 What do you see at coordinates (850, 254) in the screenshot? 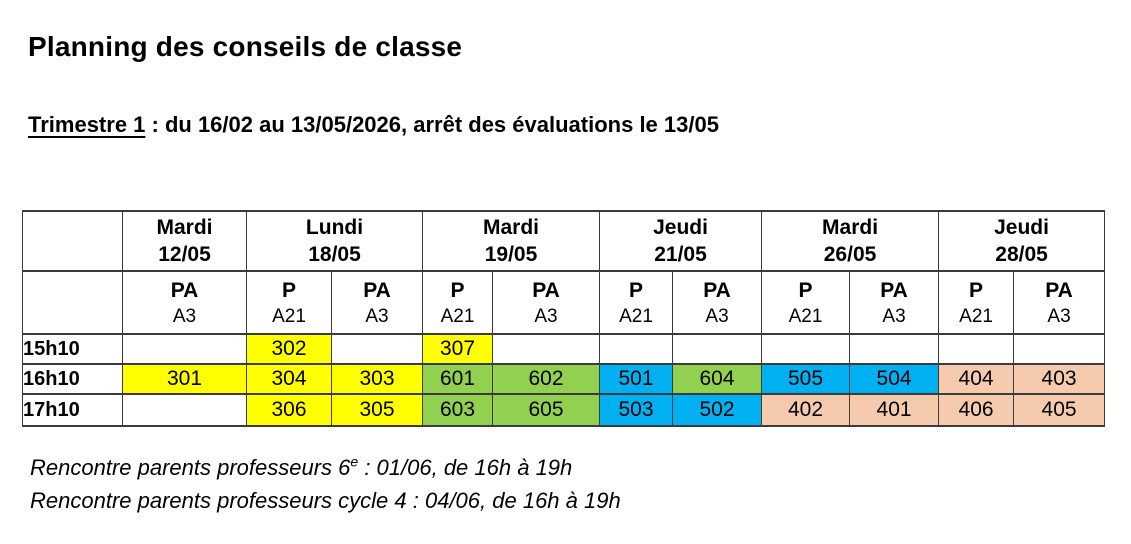
I see `day-date: 26/05` at bounding box center [850, 254].